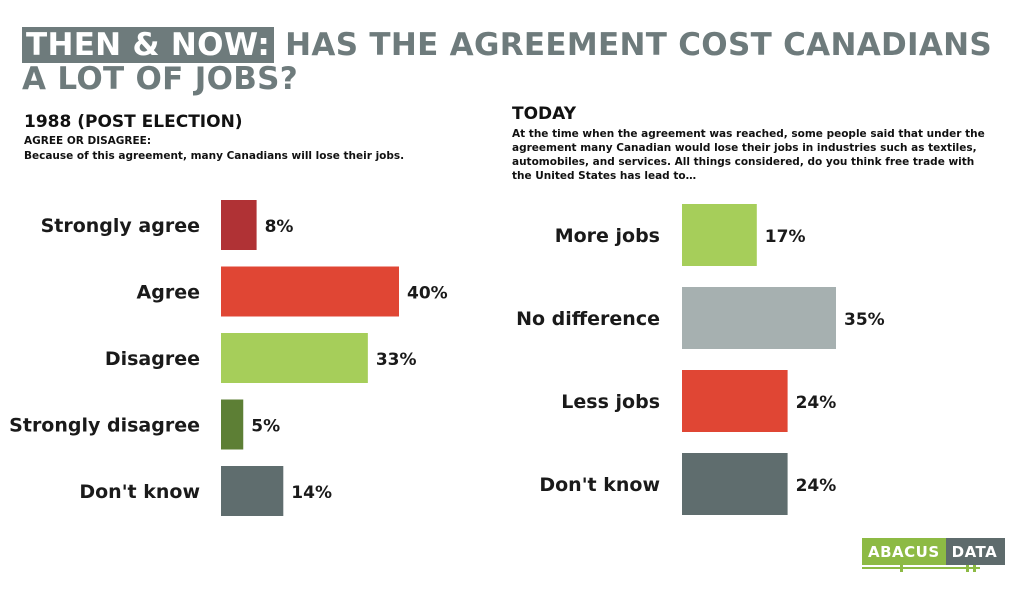 Image resolution: width=1024 pixels, height=605 pixels. Describe the element at coordinates (864, 320) in the screenshot. I see `data-label: 35%` at that location.